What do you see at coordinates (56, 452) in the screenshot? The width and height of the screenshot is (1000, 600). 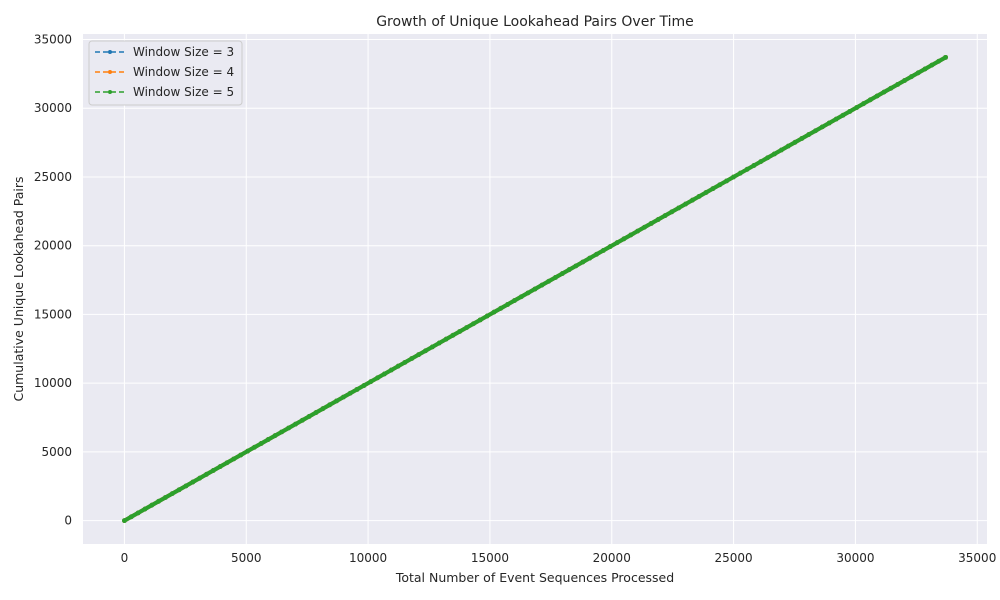 I see `y-tick-label: 5000` at bounding box center [56, 452].